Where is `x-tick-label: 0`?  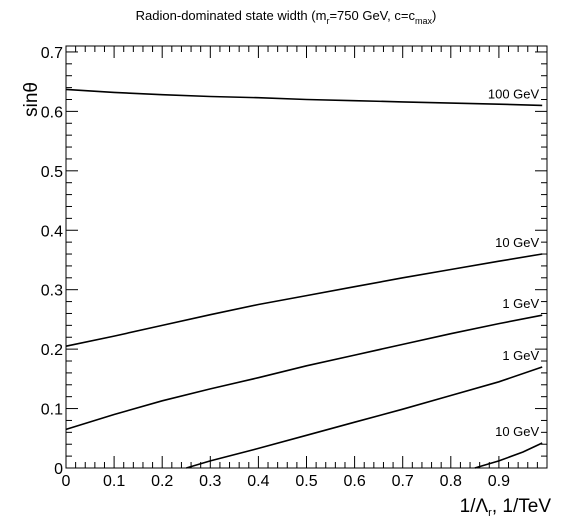
x-tick-label: 0 is located at coordinates (66, 481).